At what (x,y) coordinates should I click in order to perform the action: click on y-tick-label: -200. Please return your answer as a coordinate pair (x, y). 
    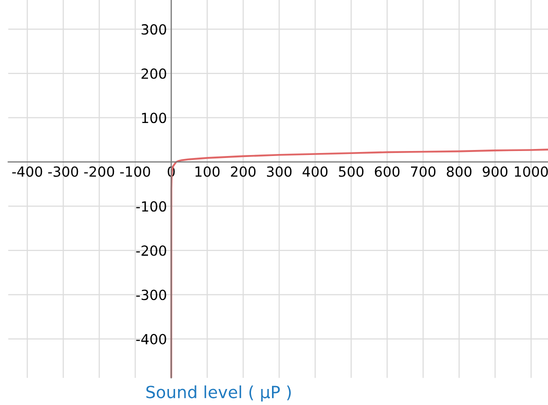
    Looking at the image, I should click on (151, 250).